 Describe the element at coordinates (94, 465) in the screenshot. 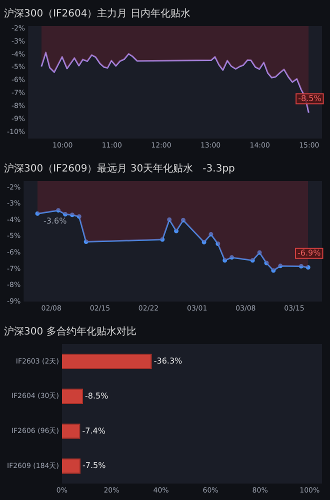

I see `annotation: -7.5%` at that location.